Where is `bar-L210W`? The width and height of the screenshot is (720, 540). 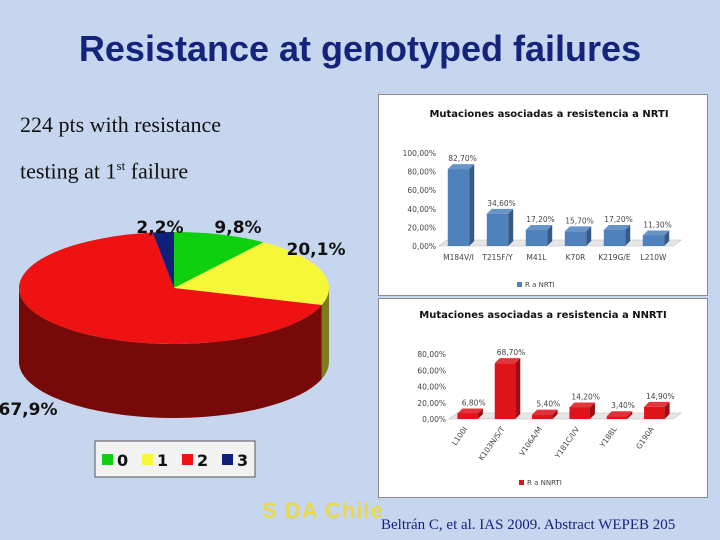 bar-L210W is located at coordinates (656, 238).